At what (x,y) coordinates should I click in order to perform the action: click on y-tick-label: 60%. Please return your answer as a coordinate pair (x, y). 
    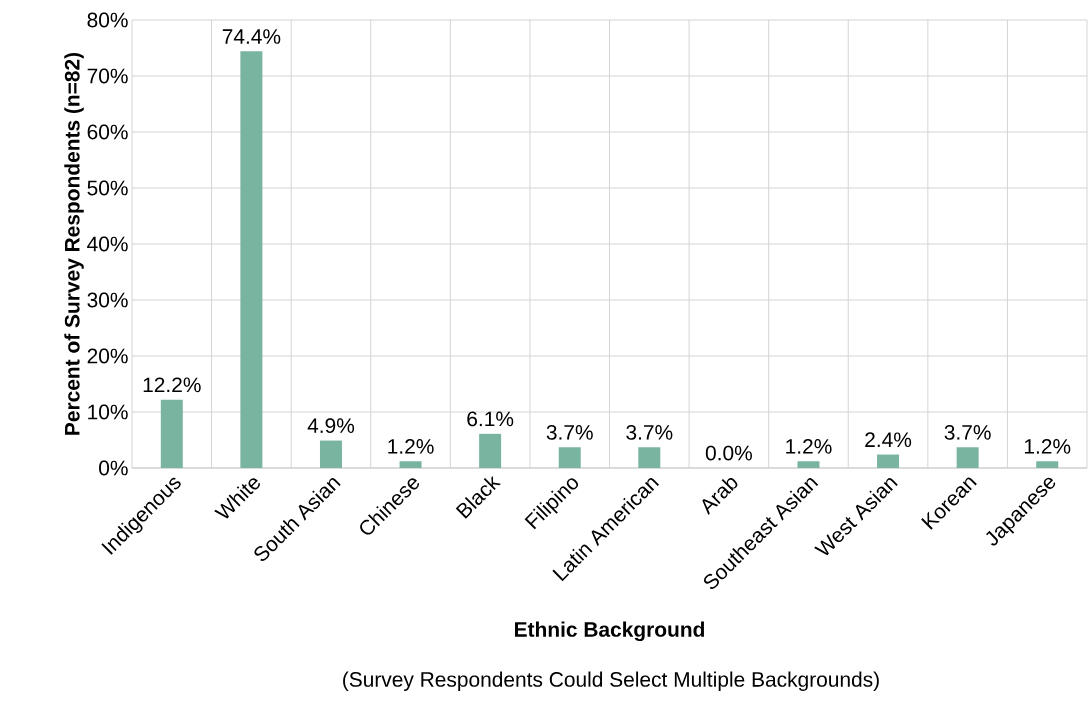
    Looking at the image, I should click on (107, 132).